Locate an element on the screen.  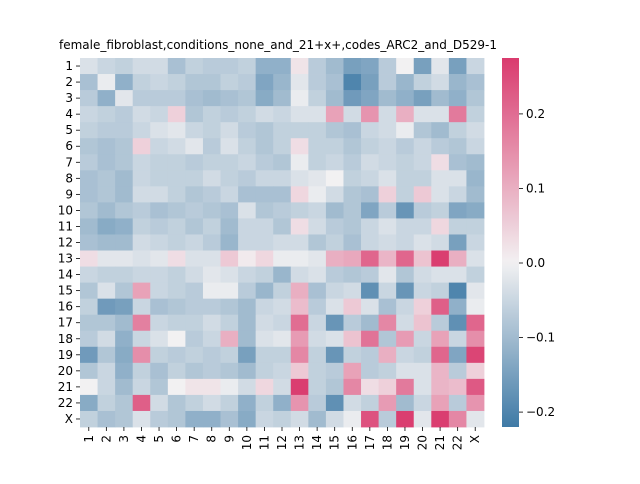
x-tick-label: 16 is located at coordinates (352, 442).